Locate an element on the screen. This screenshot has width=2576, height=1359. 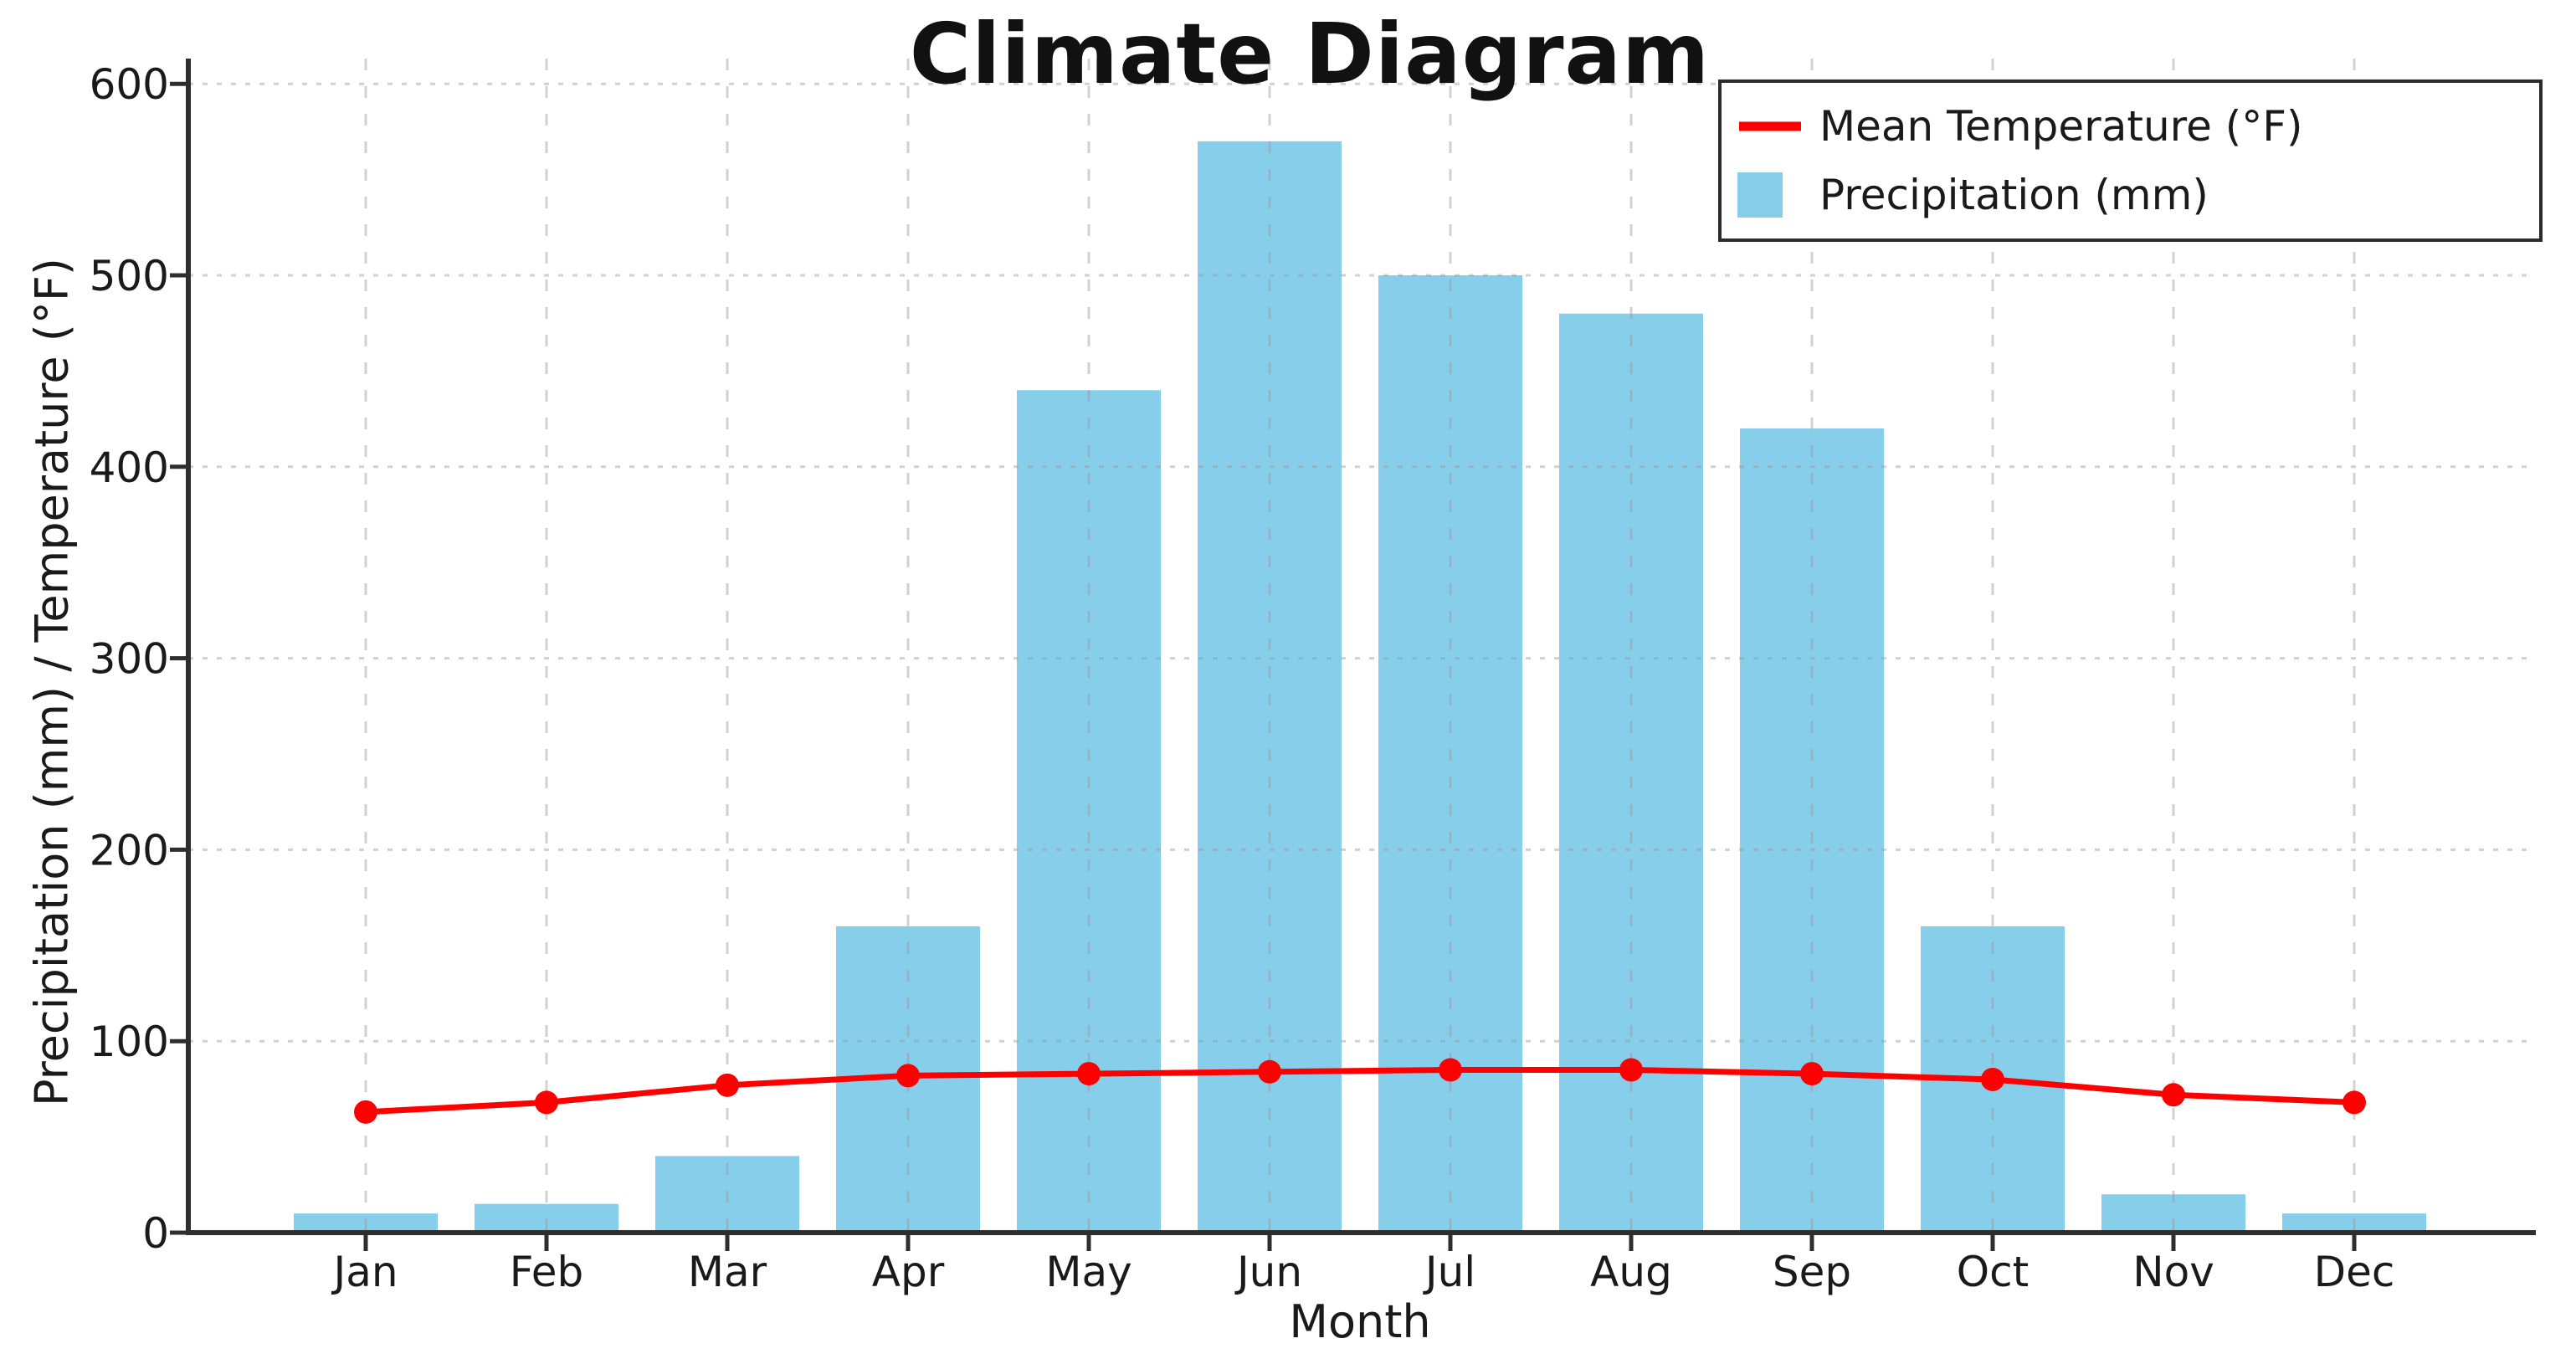
y-axis-label: Precipitation (mm) / Temperature (°F) is located at coordinates (52, 682).